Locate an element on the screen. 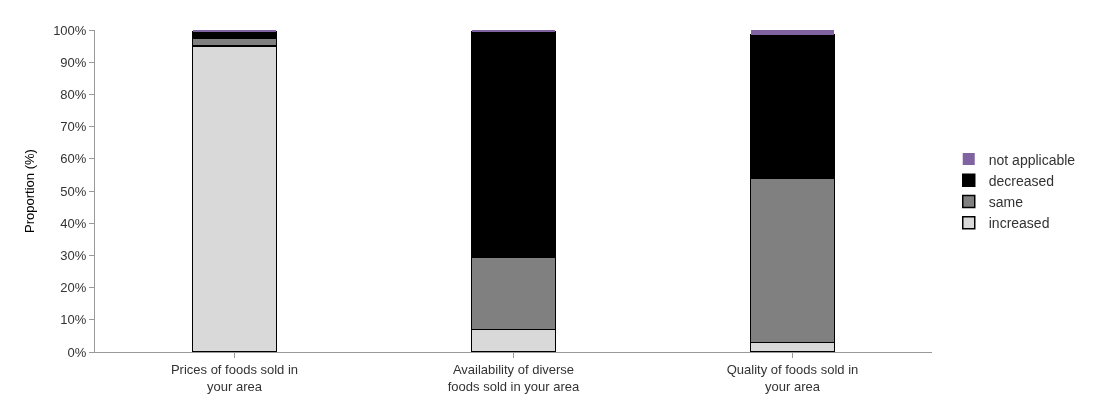 The width and height of the screenshot is (1102, 407). y-tick-label: 30% is located at coordinates (73, 255).